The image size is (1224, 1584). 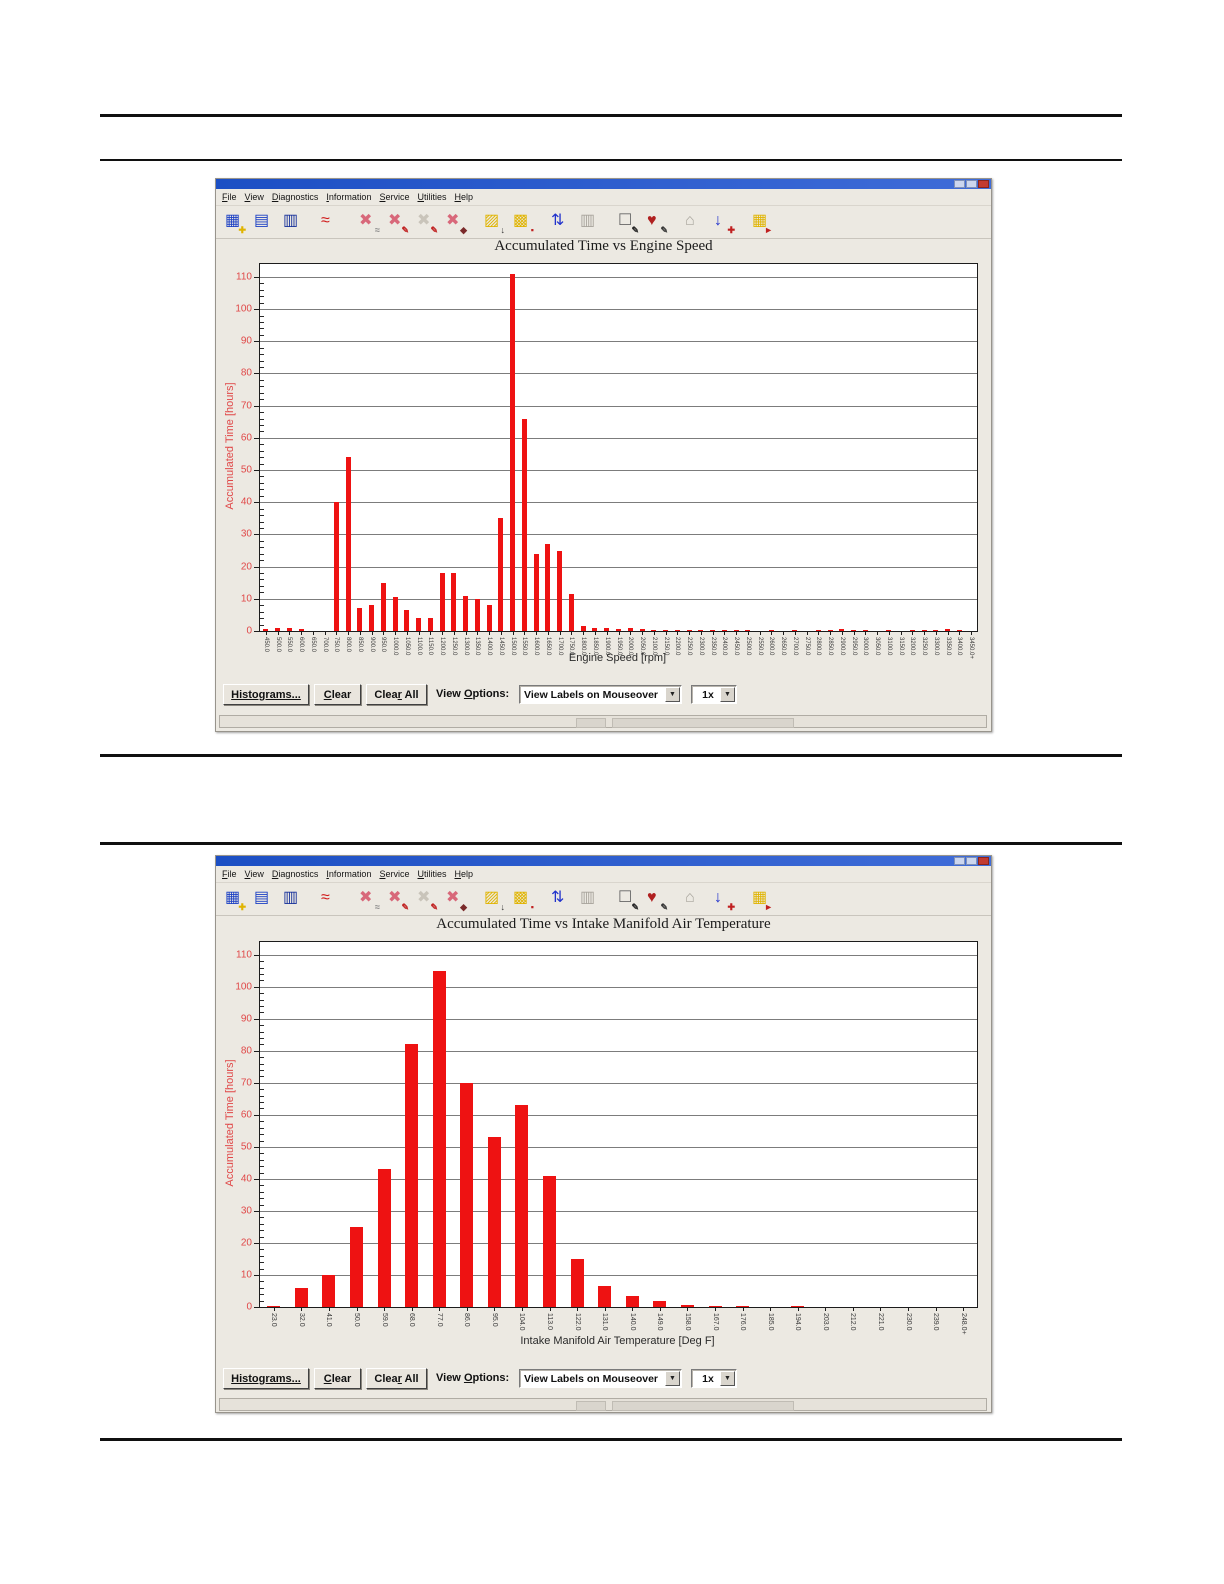 I want to click on view-options-label: View Options:, so click(x=473, y=1378).